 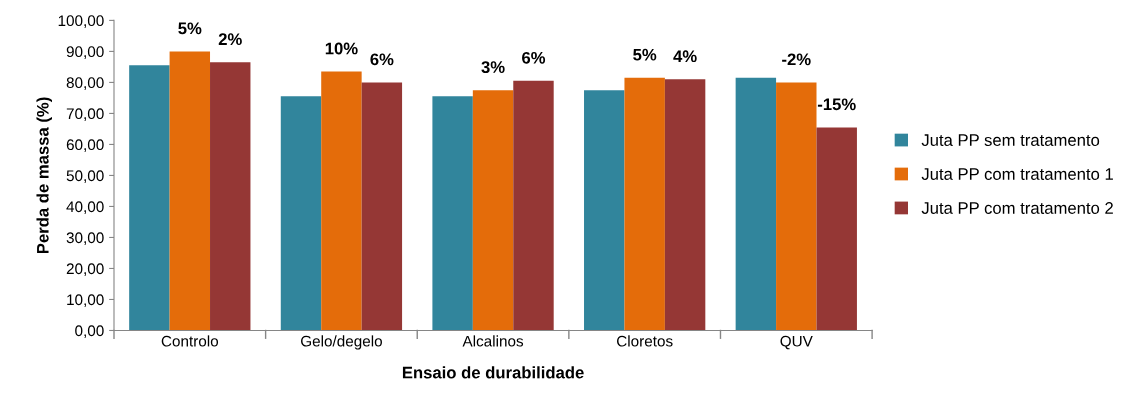 What do you see at coordinates (85, 52) in the screenshot?
I see `y-tick-label: 90,00` at bounding box center [85, 52].